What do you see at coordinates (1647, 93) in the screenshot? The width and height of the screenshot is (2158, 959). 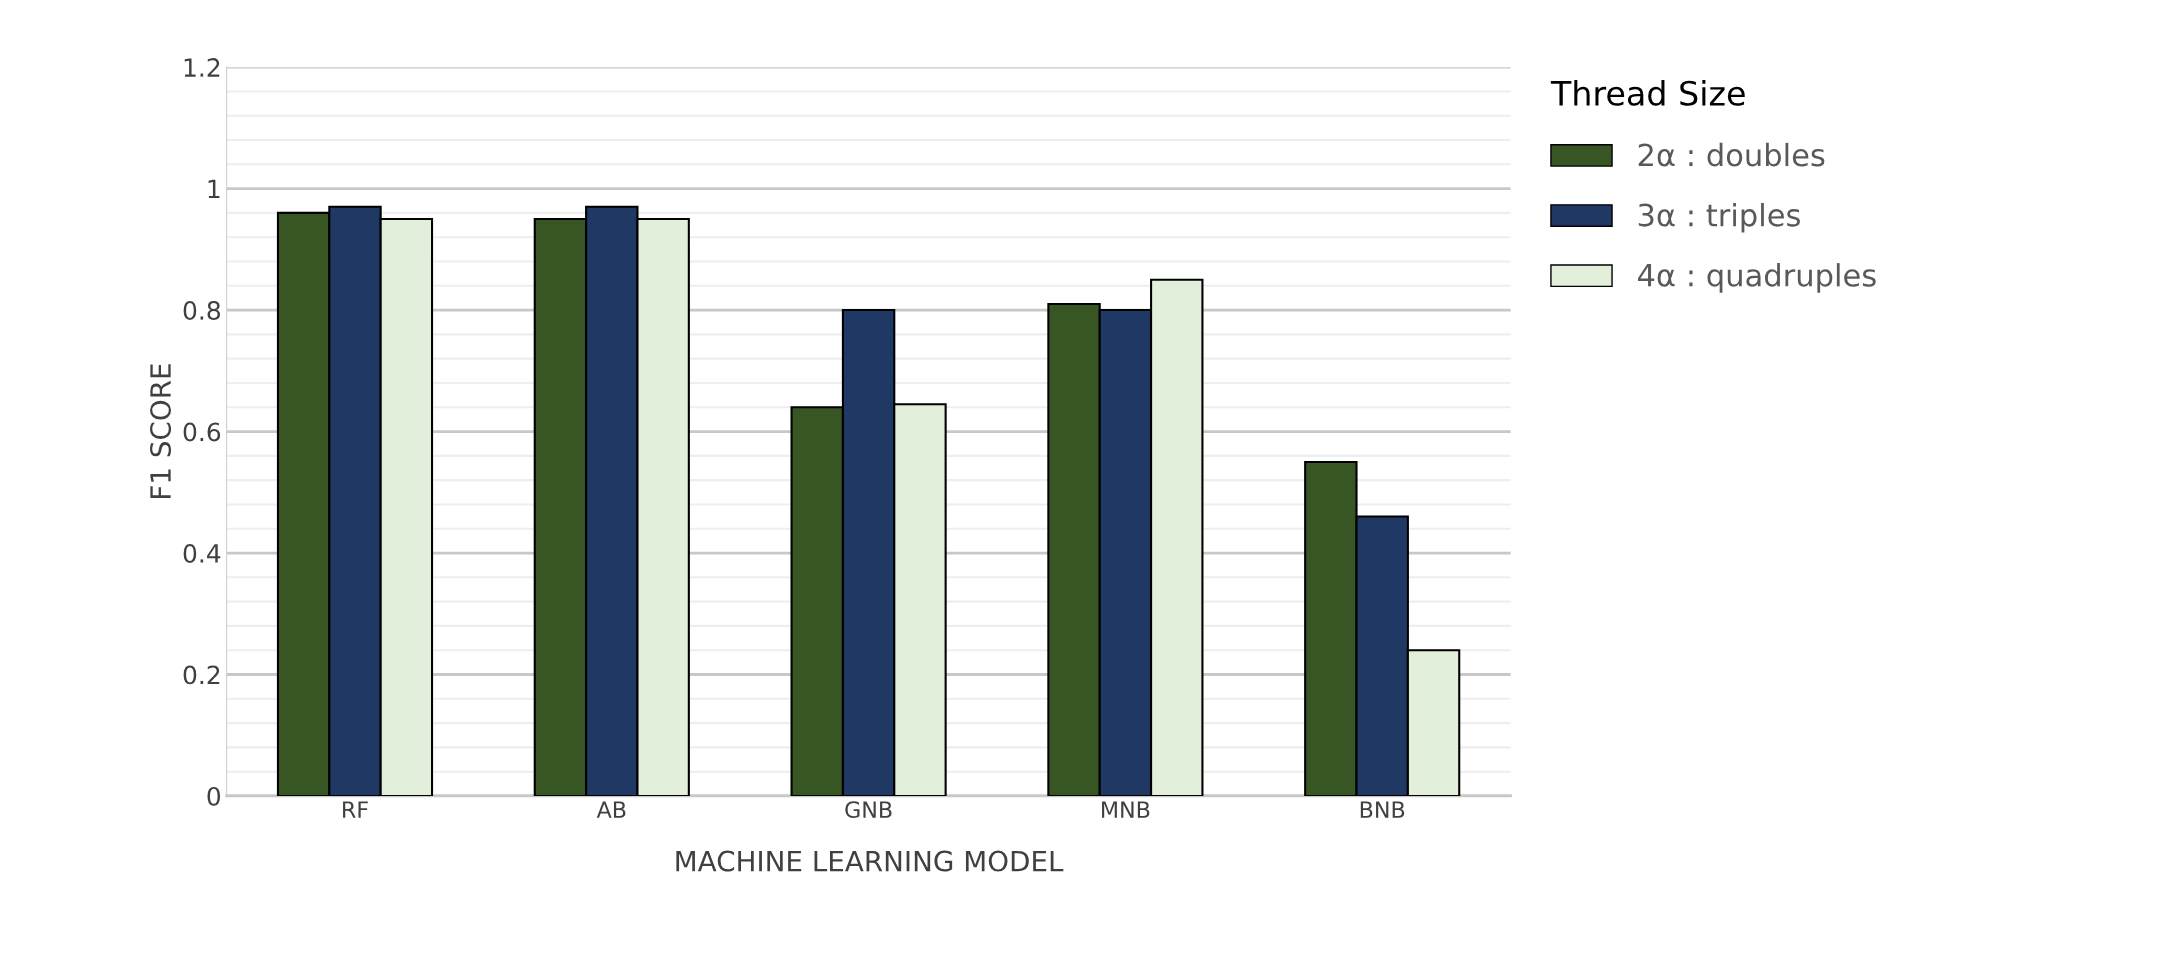 I see `legend-title: Thread Size` at bounding box center [1647, 93].